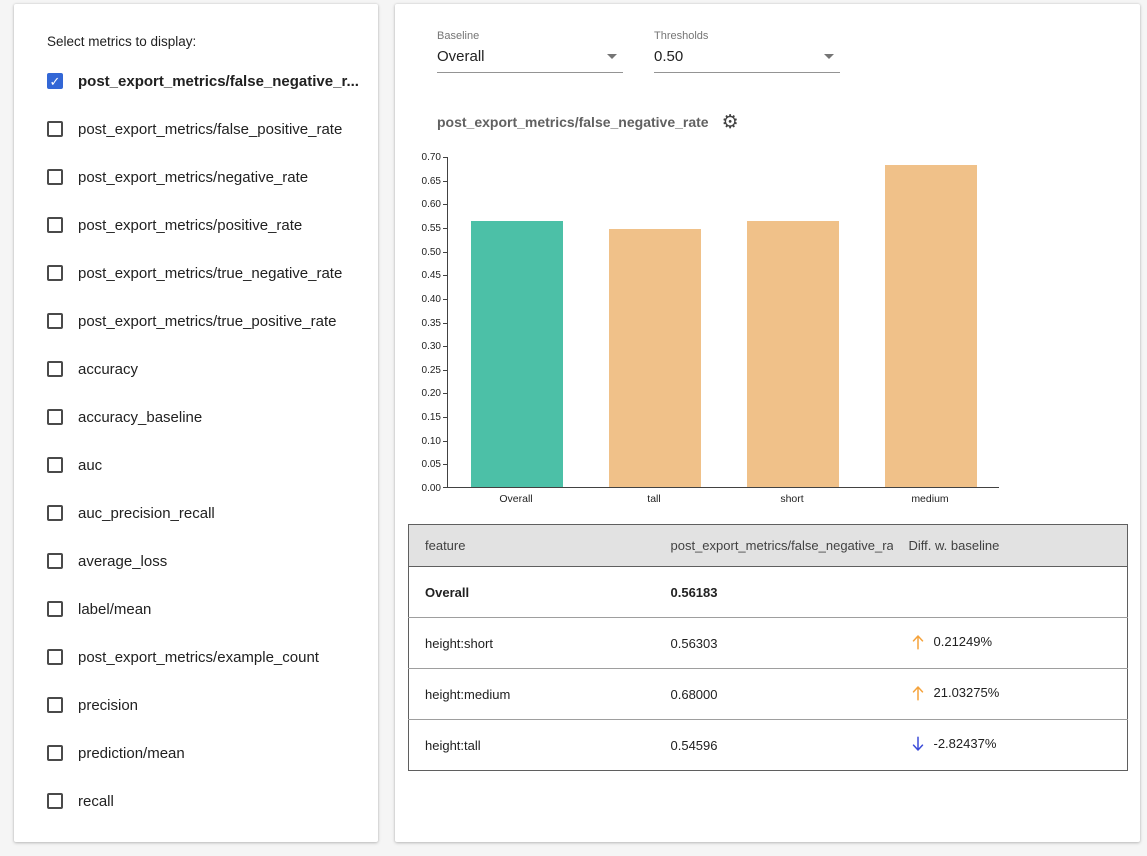  What do you see at coordinates (204, 753) in the screenshot?
I see `metric-checkbox-item: prediction/mean` at bounding box center [204, 753].